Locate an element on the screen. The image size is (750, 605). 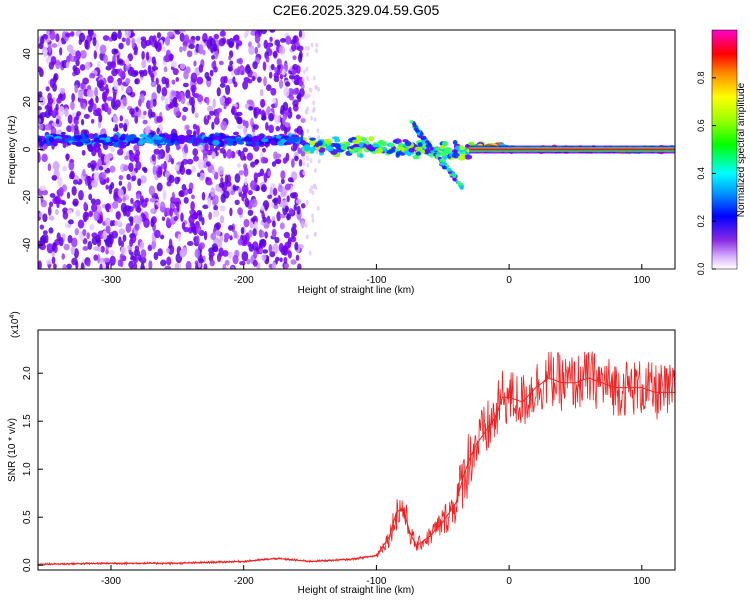
spectrogram-y-tick-label: 40 is located at coordinates (27, 54).